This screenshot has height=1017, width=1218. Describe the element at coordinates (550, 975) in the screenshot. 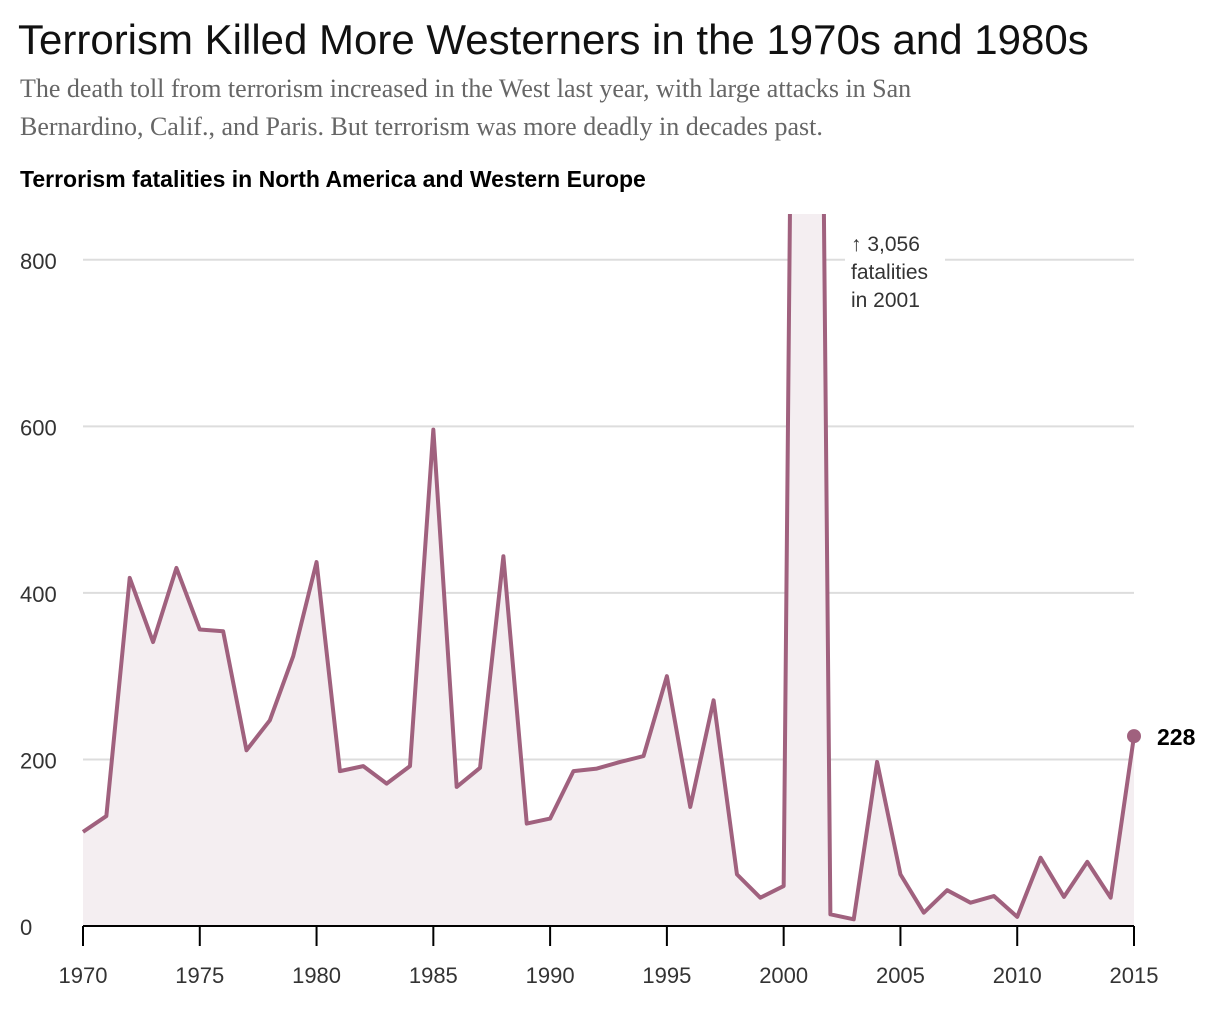

I see `x-tick-label: 1990` at that location.